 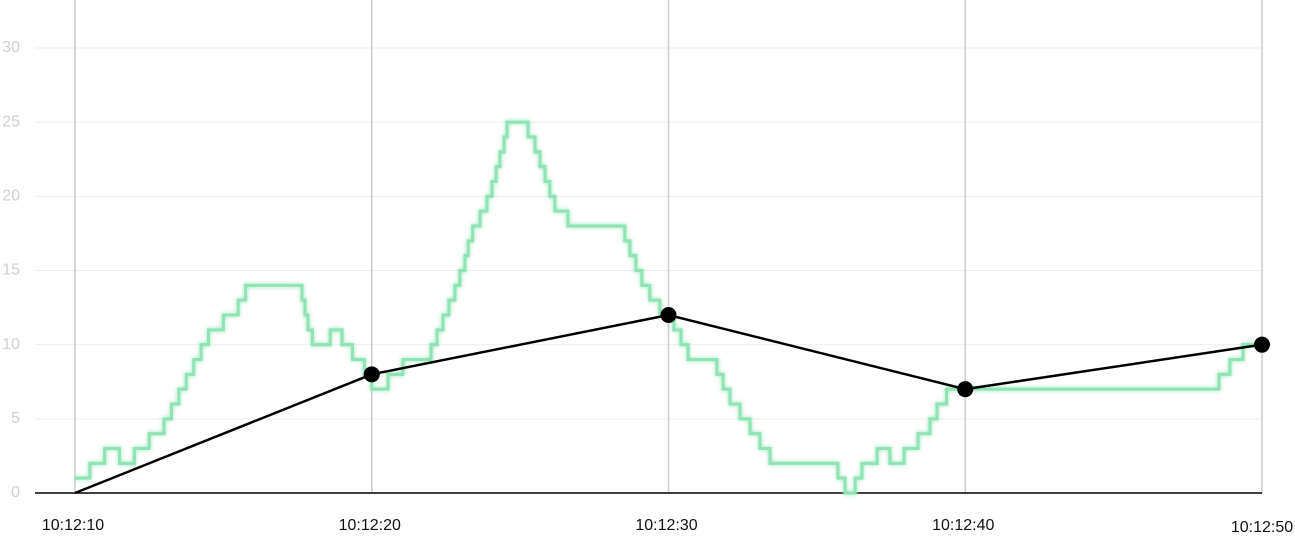 What do you see at coordinates (370, 525) in the screenshot?
I see `x-tick-label: 10:12:20` at bounding box center [370, 525].